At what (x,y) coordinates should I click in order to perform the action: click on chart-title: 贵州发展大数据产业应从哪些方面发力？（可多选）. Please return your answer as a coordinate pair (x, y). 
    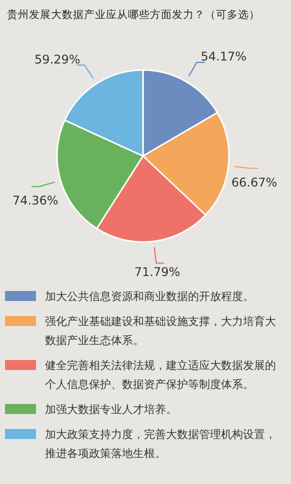
    Looking at the image, I should click on (133, 14).